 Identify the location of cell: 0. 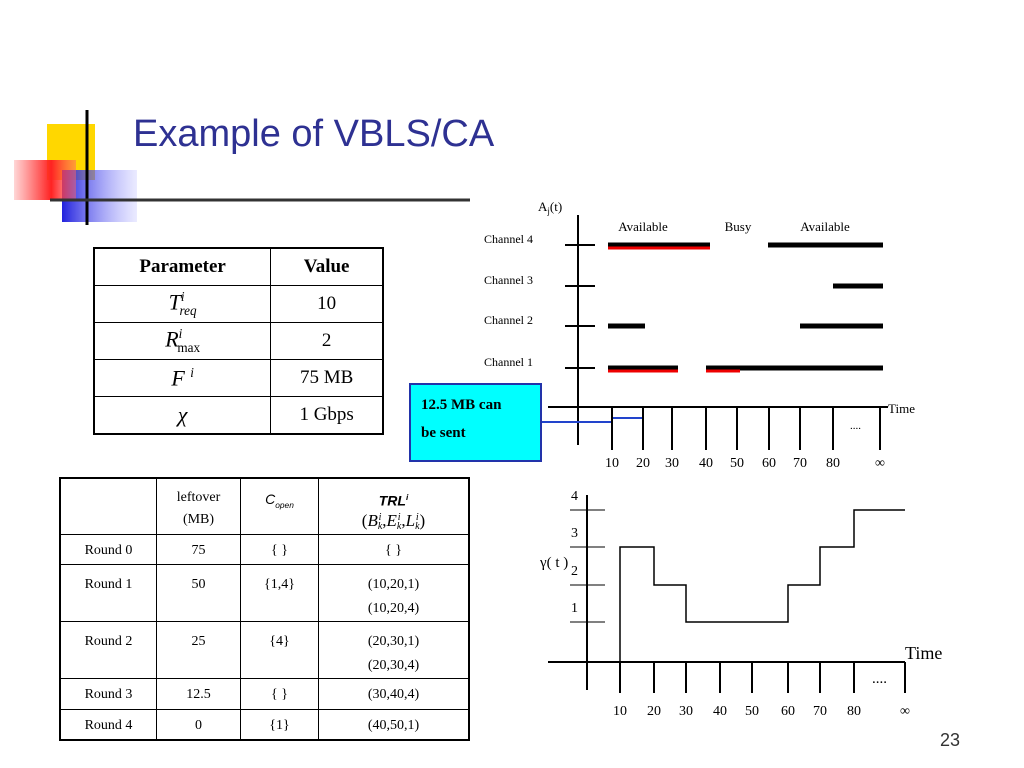
(198, 724).